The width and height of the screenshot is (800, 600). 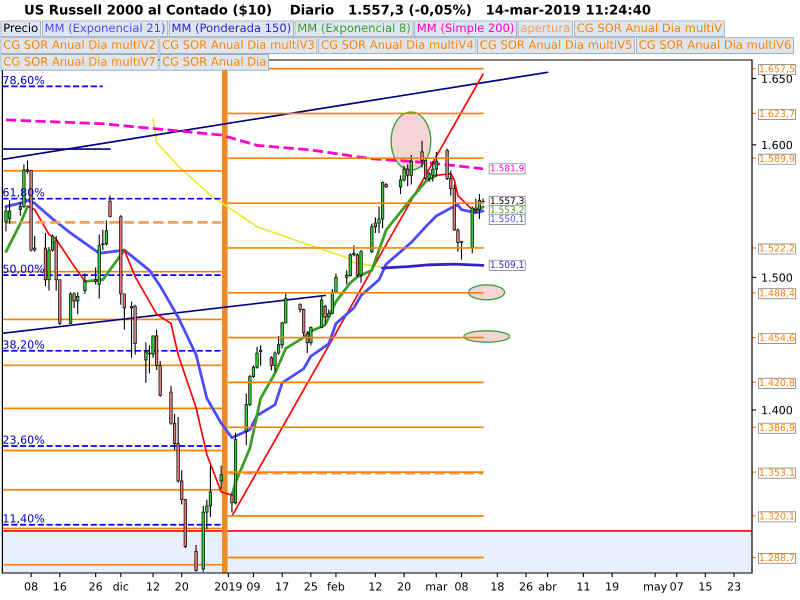 What do you see at coordinates (470, 10) in the screenshot?
I see `chart-subtitle: Diario 1.557,3 (-0,05%) 14-mar-2019 11:24:40` at bounding box center [470, 10].